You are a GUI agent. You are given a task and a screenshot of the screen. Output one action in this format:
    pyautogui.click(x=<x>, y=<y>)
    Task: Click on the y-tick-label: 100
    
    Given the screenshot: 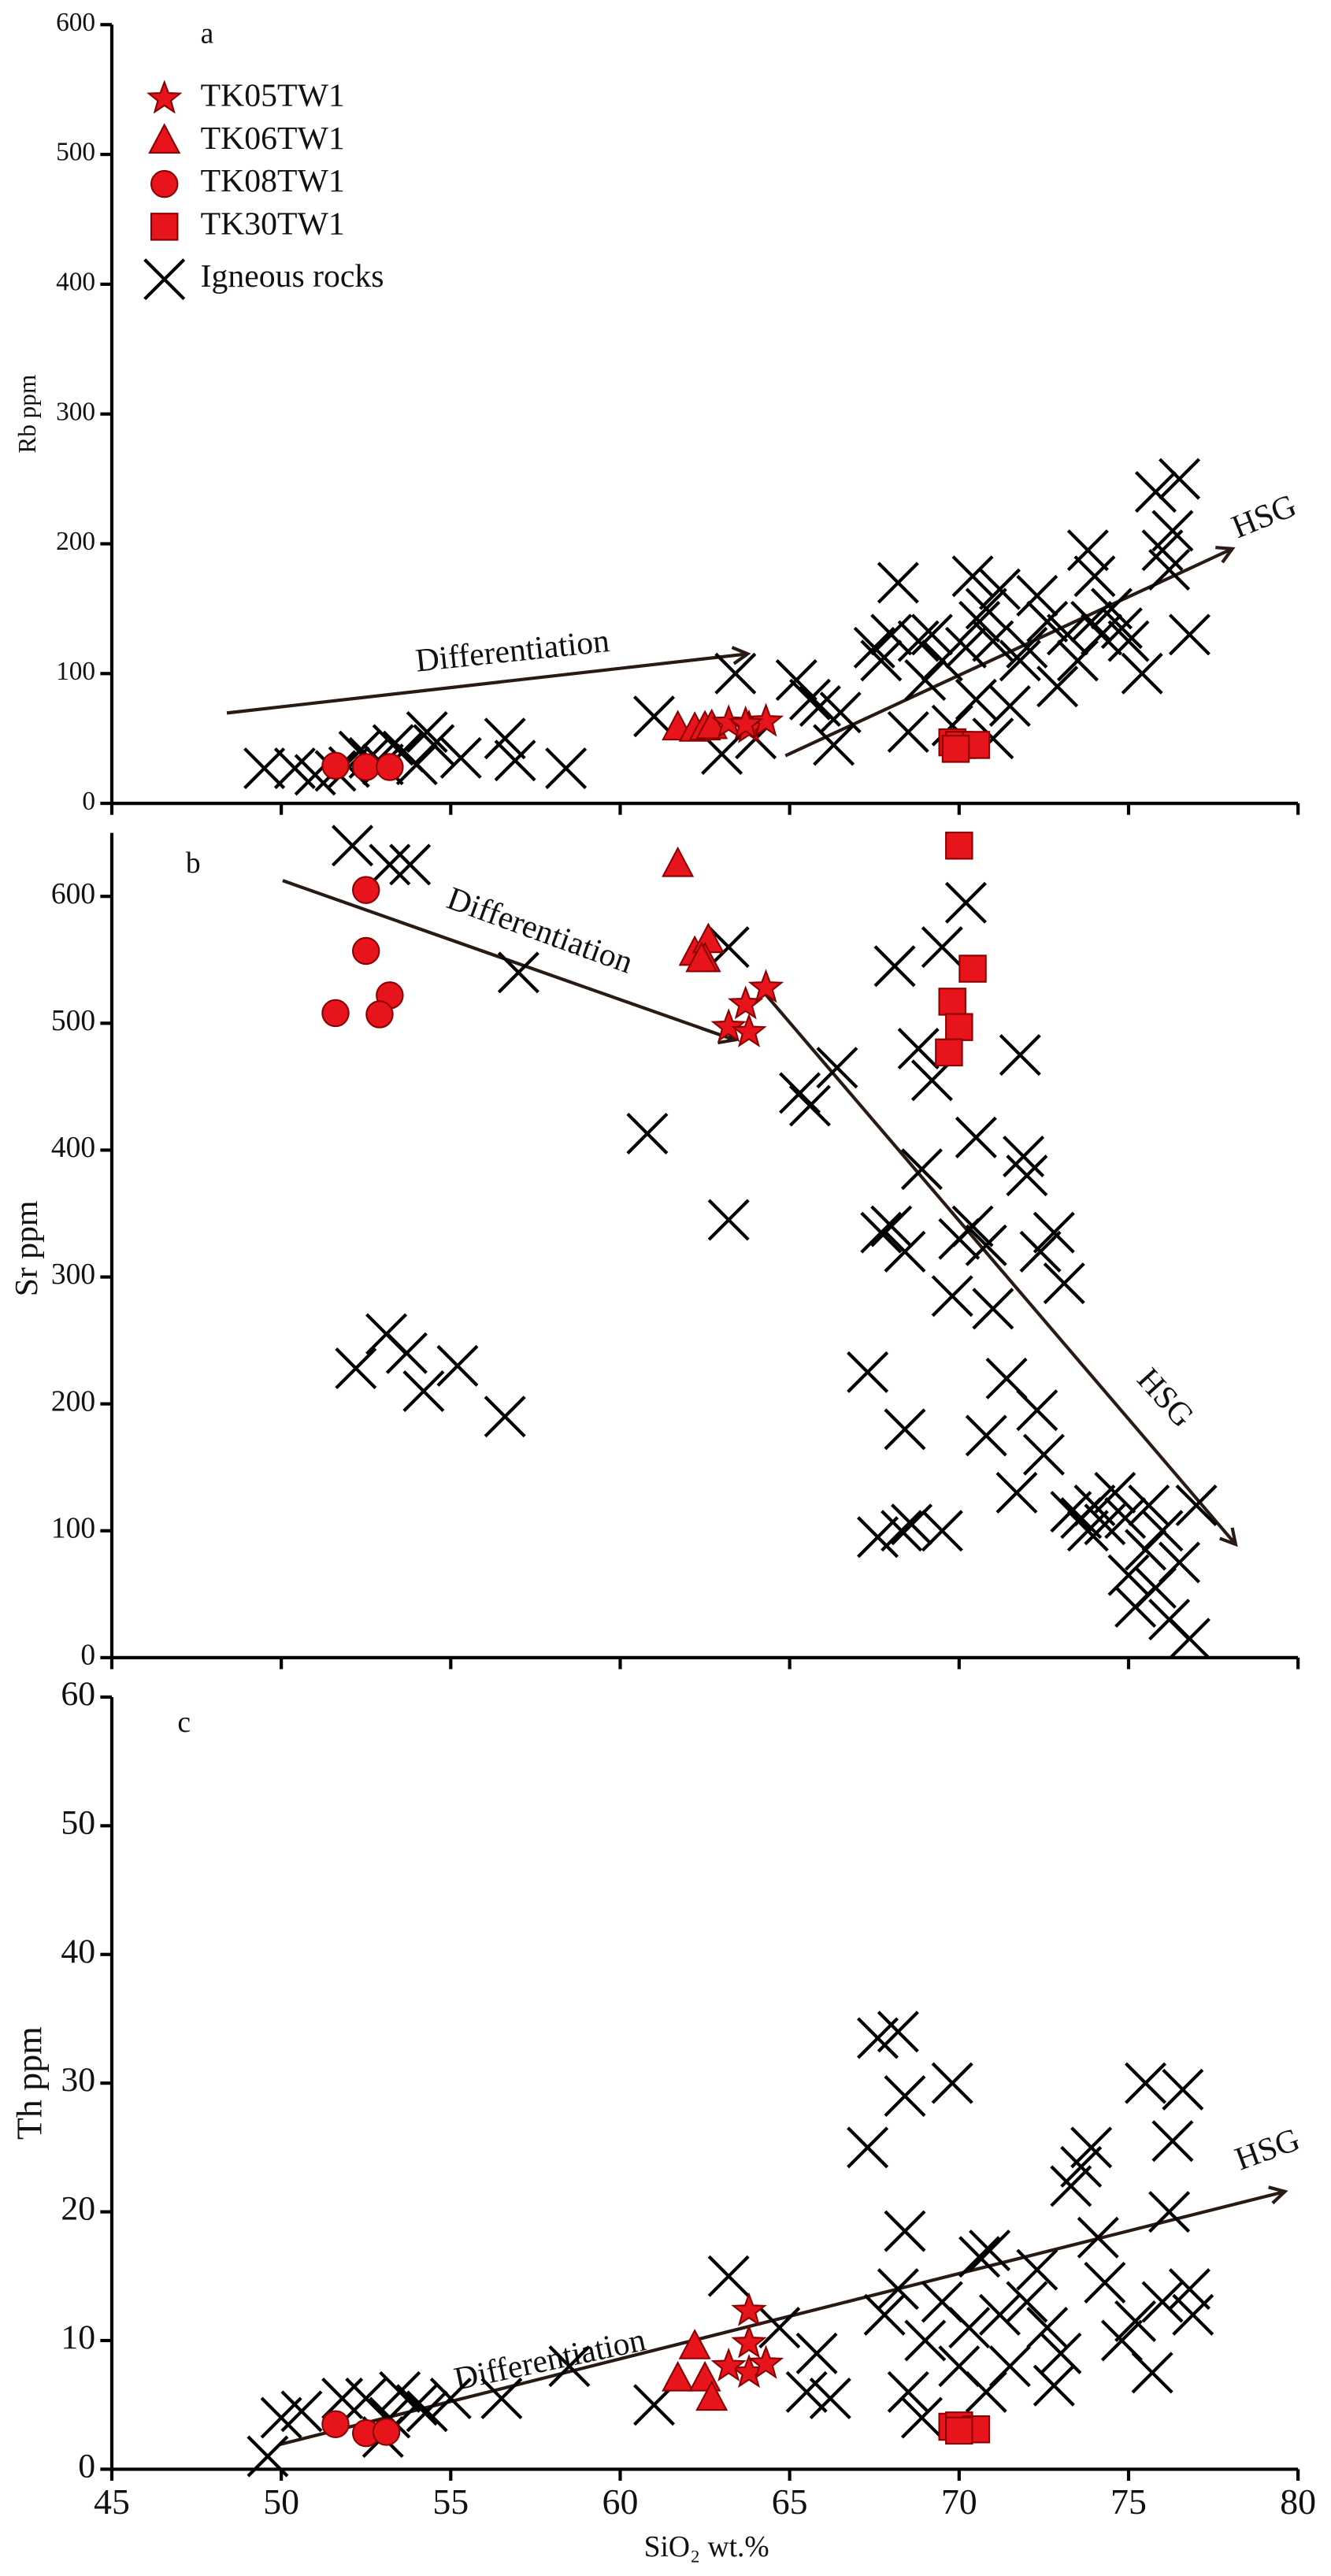 What is the action you would take?
    pyautogui.click(x=73, y=1528)
    